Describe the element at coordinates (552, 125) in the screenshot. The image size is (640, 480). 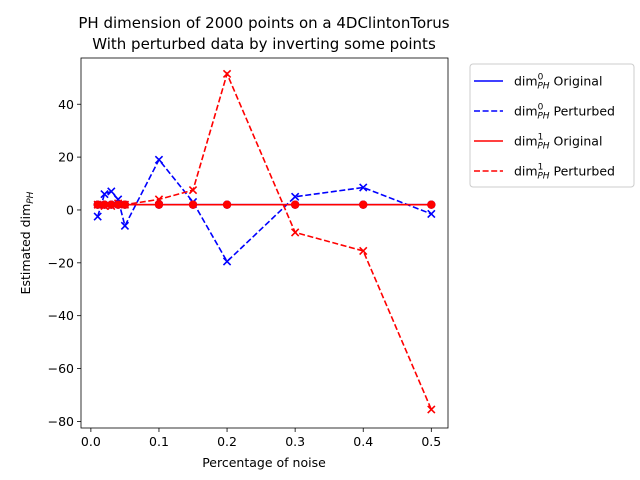
I see `legend-box` at that location.